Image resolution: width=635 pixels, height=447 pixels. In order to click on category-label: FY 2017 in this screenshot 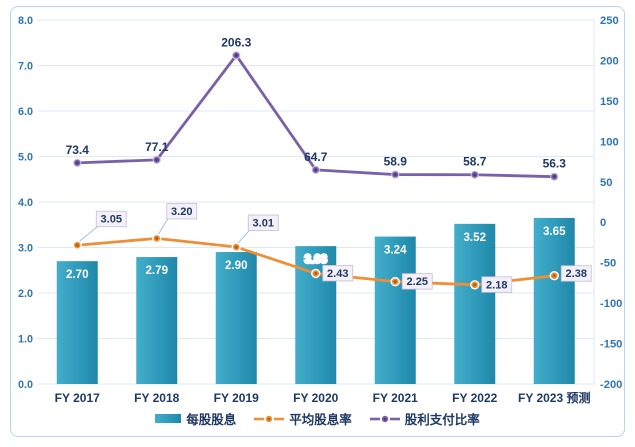, I will do `click(77, 398)`.